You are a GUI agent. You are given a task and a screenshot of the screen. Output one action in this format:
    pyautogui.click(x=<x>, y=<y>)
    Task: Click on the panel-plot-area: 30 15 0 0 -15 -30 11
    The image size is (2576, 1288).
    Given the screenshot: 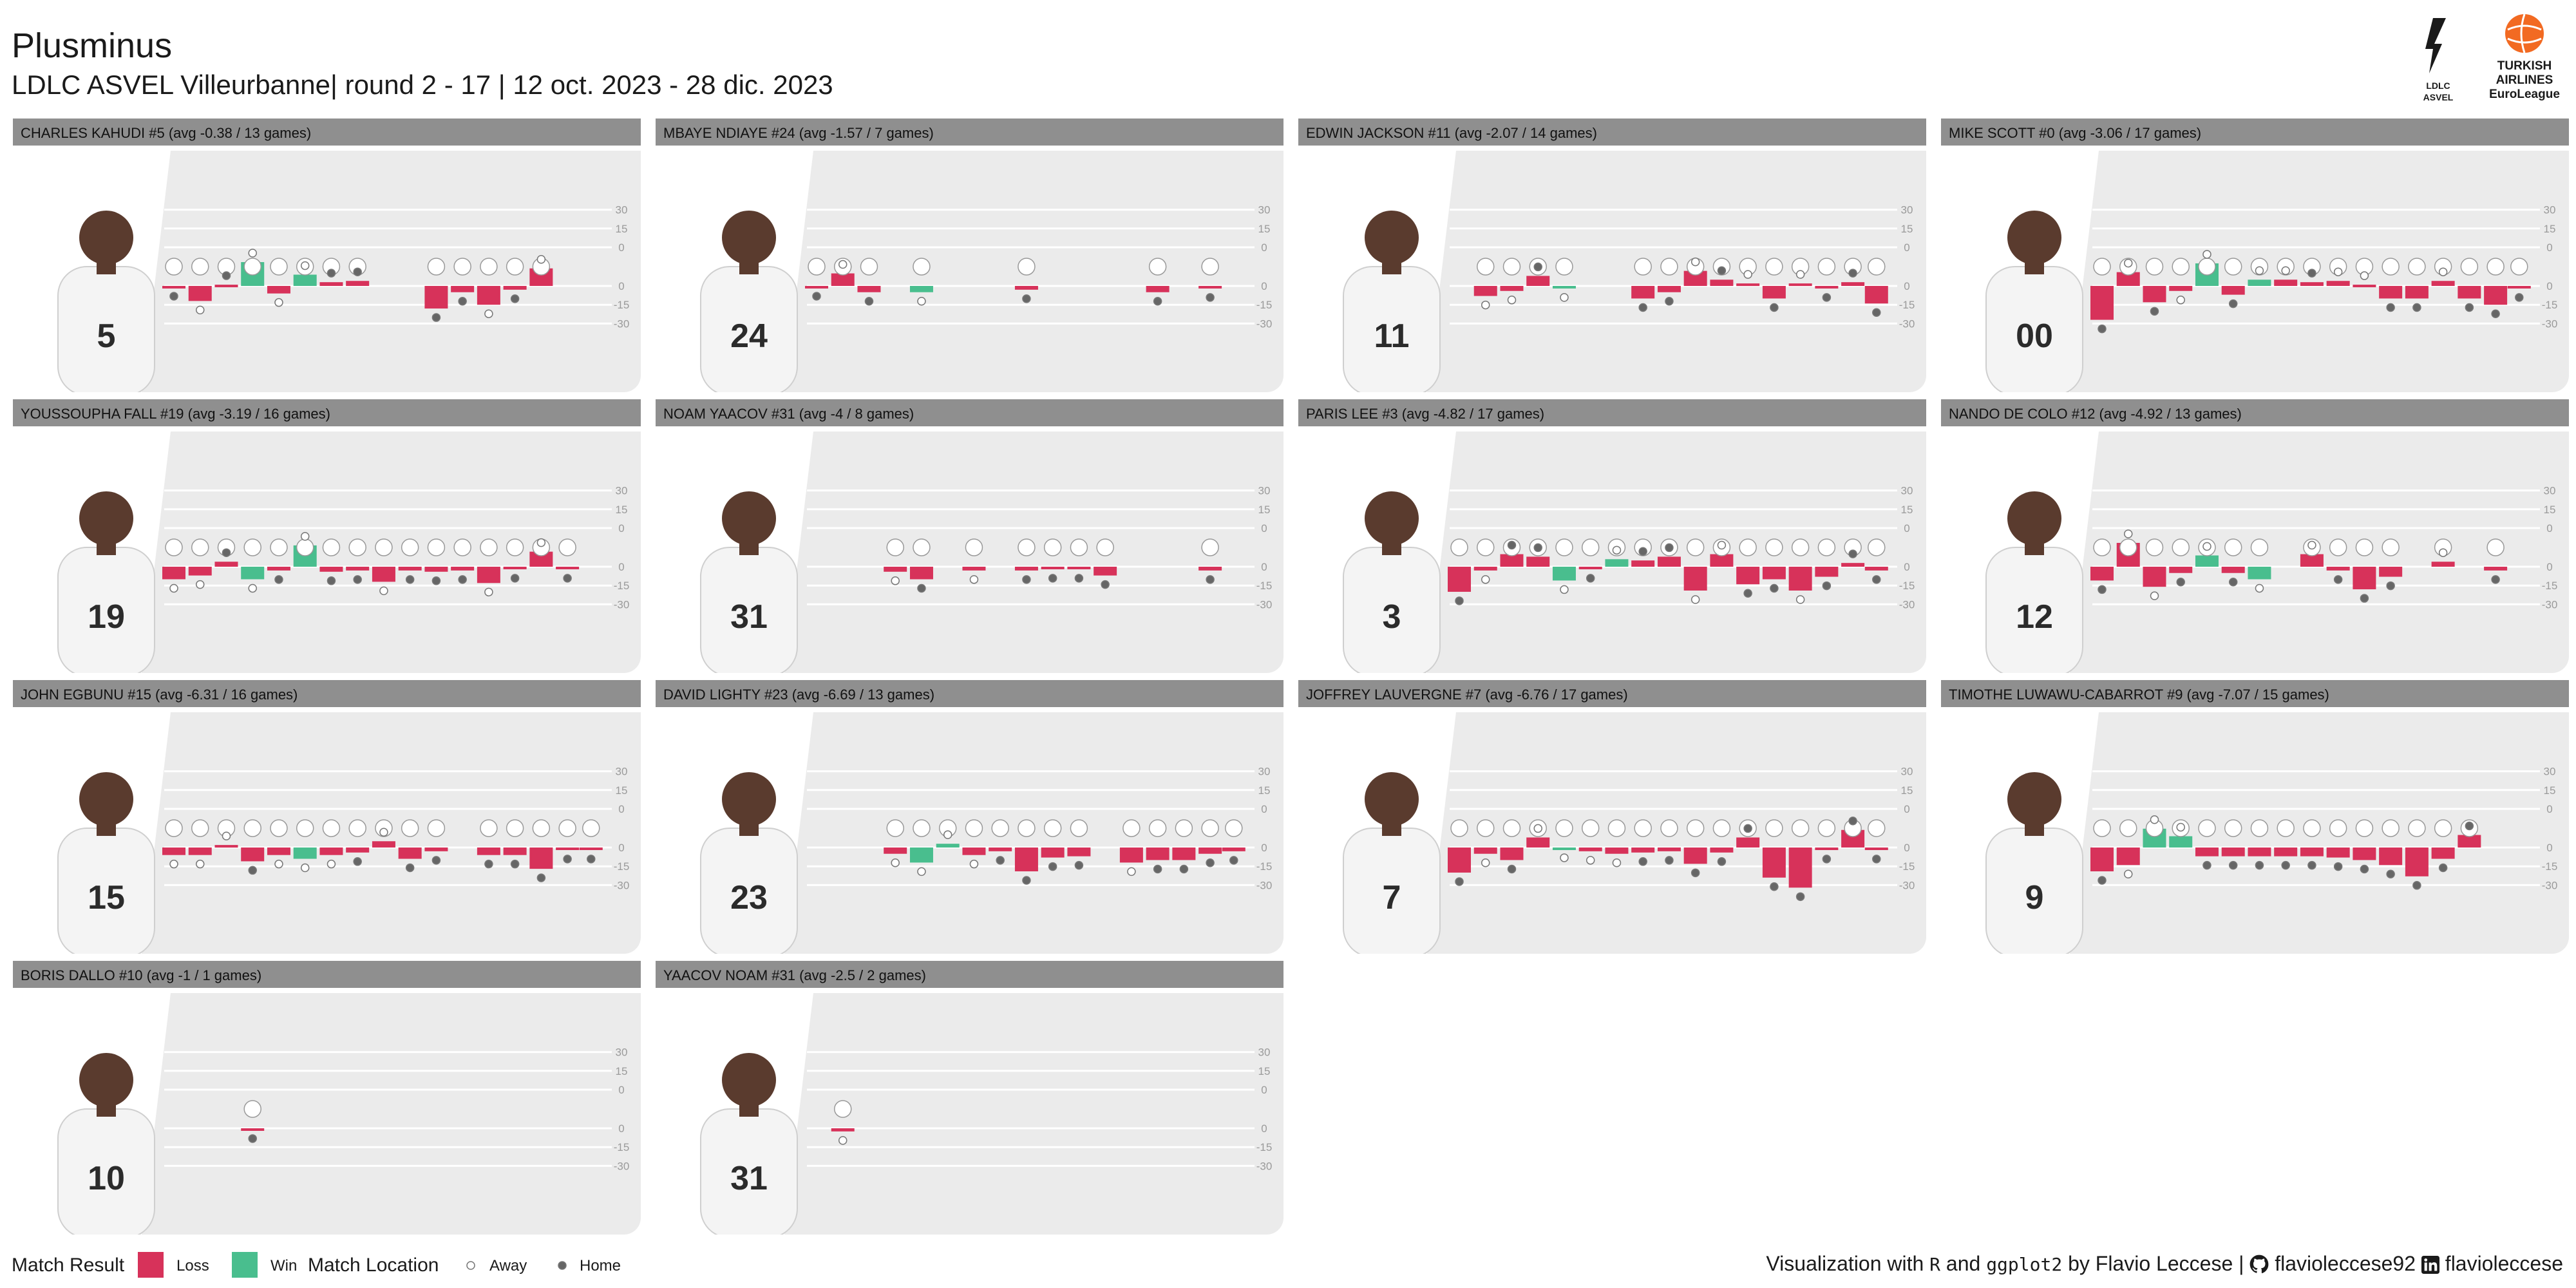 What is the action you would take?
    pyautogui.click(x=1612, y=271)
    